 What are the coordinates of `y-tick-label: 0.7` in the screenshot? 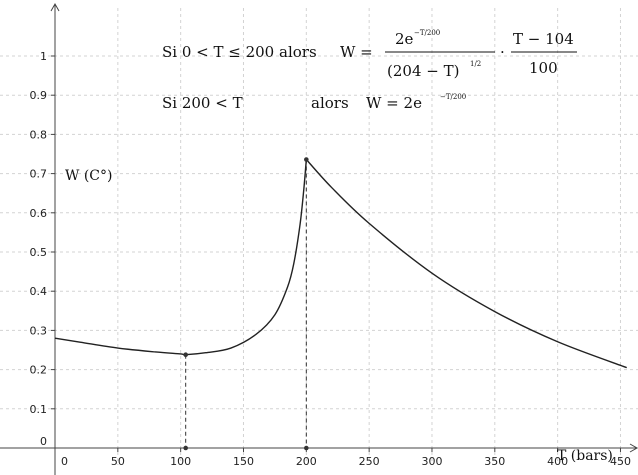 It's located at (39, 174).